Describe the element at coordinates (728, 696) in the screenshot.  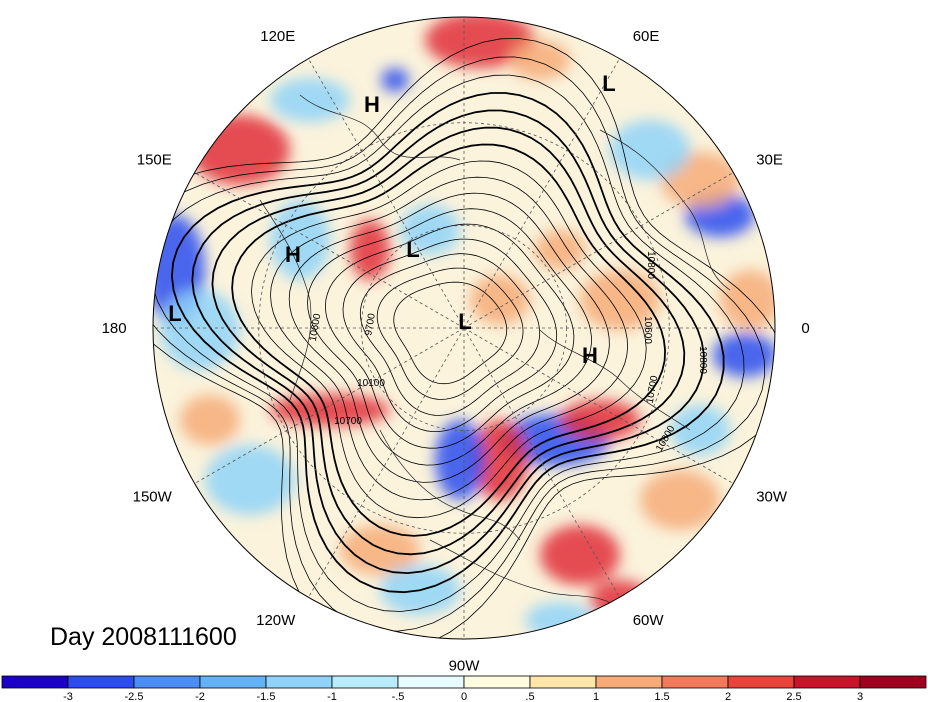
I see `colorbar-tick-label: 2` at that location.